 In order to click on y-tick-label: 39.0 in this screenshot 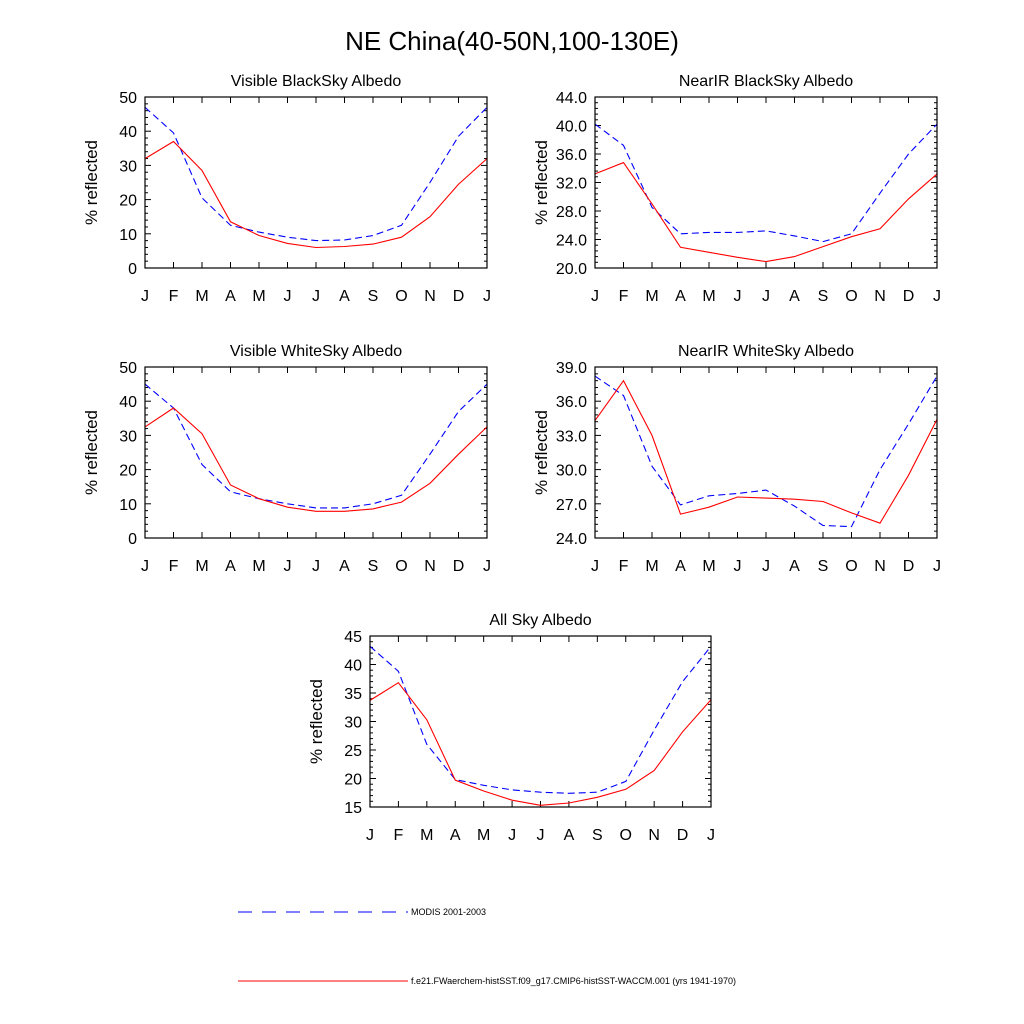, I will do `click(571, 368)`.